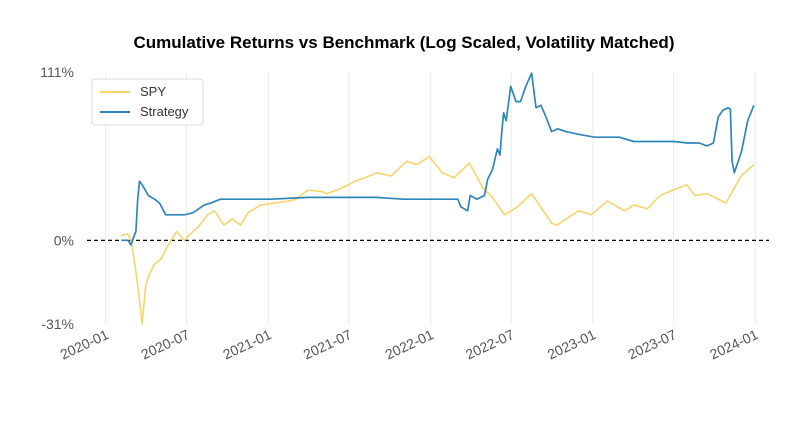  What do you see at coordinates (734, 344) in the screenshot?
I see `x-tick-label: 2024-01` at bounding box center [734, 344].